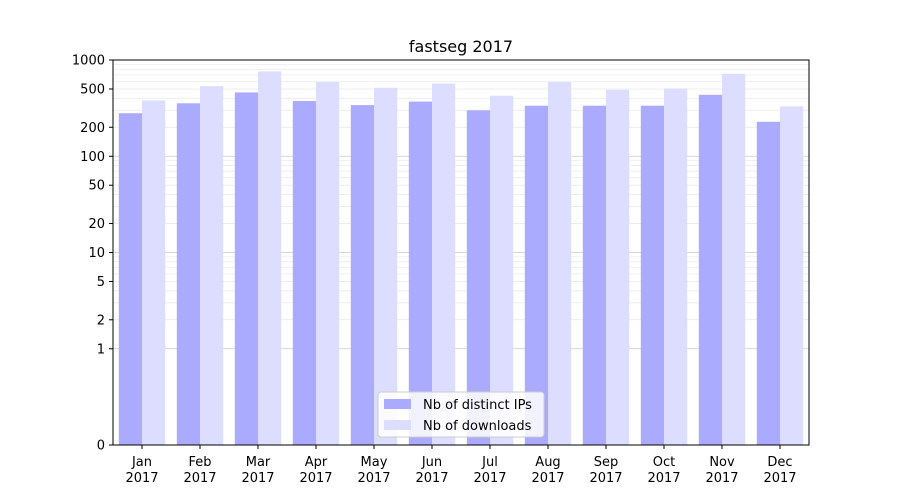 The image size is (900, 500). I want to click on y-tick-label: 1, so click(101, 349).